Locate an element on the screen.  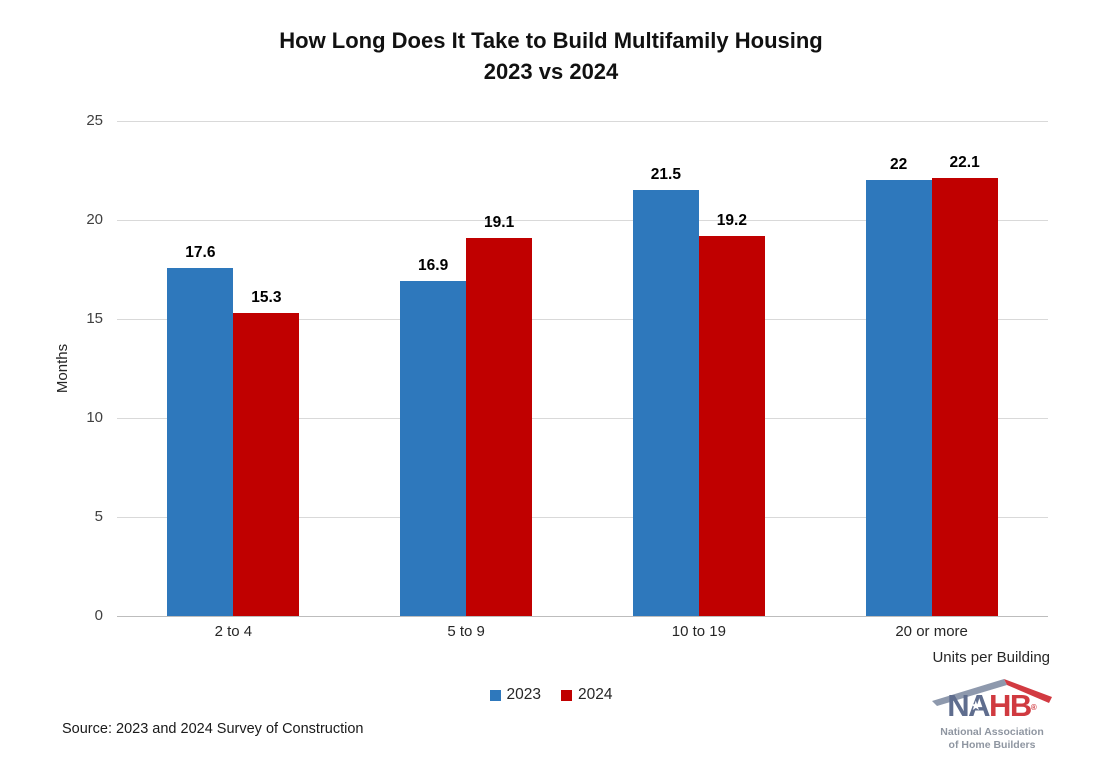
bar-2023-20 or more is located at coordinates (898, 398).